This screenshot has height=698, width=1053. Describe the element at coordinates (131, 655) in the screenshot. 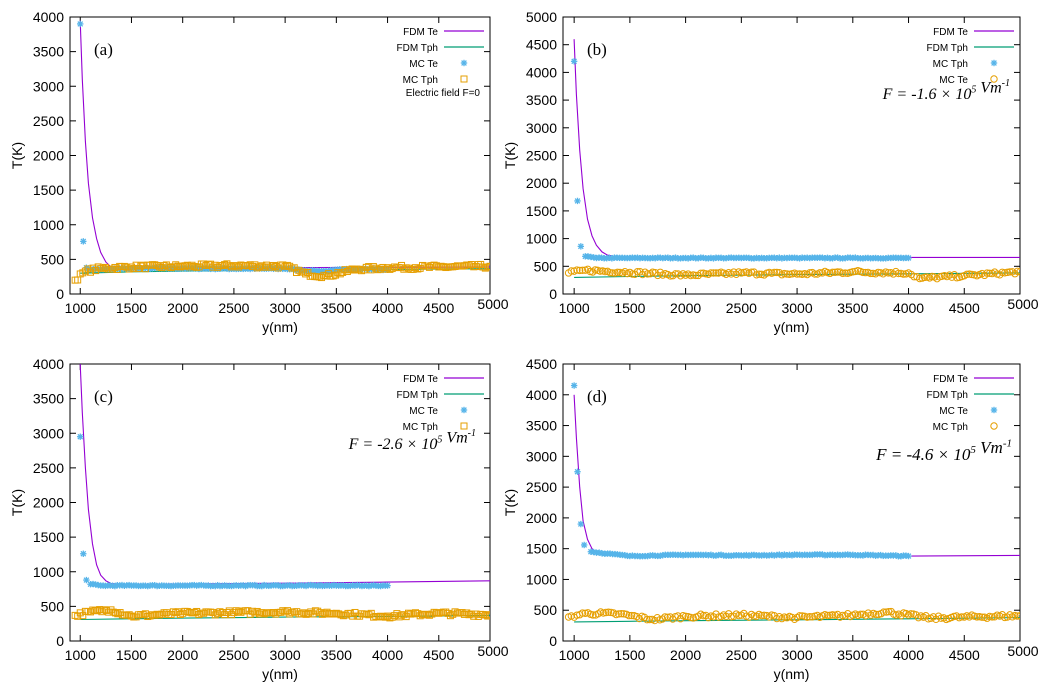

I see `x-tick-label: 1500` at that location.